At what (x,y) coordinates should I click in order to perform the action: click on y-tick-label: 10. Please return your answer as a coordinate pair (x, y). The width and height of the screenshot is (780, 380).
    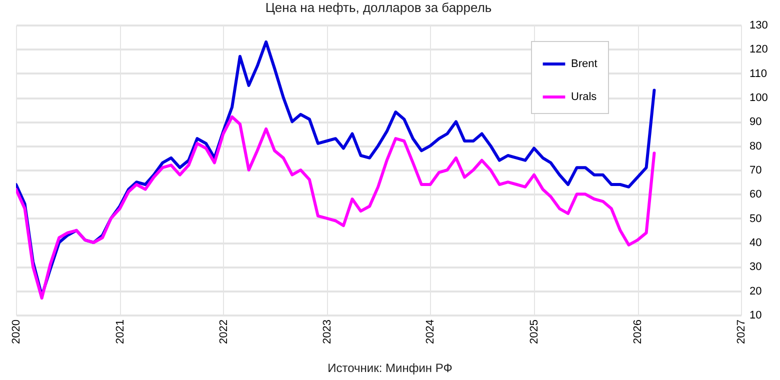
    Looking at the image, I should click on (756, 316).